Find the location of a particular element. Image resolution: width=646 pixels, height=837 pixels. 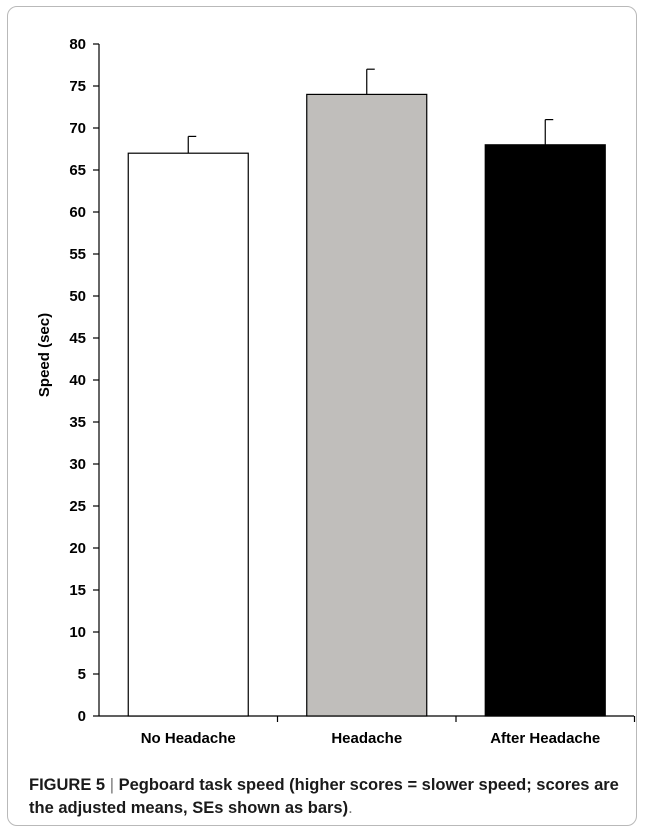

y-tick-label: 20 is located at coordinates (77, 548).